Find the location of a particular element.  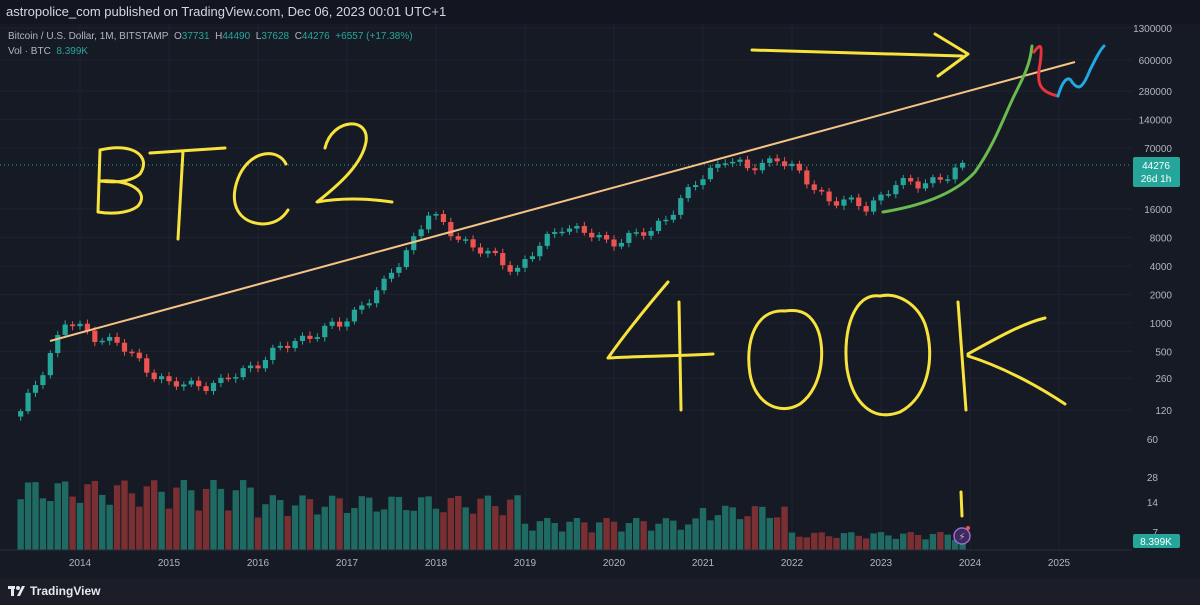

price-tick-label: 70000 is located at coordinates (1158, 149).